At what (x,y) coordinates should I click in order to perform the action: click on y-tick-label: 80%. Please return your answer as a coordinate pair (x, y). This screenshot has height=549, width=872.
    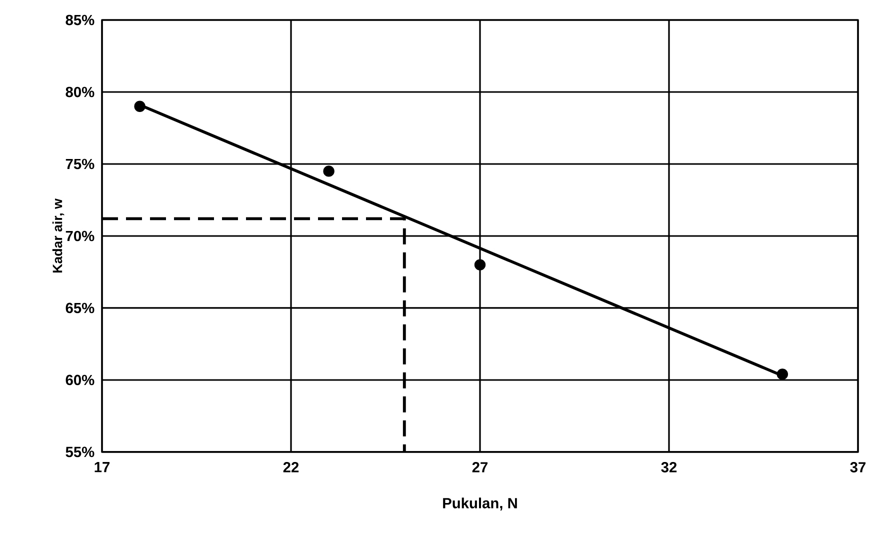
    Looking at the image, I should click on (80, 92).